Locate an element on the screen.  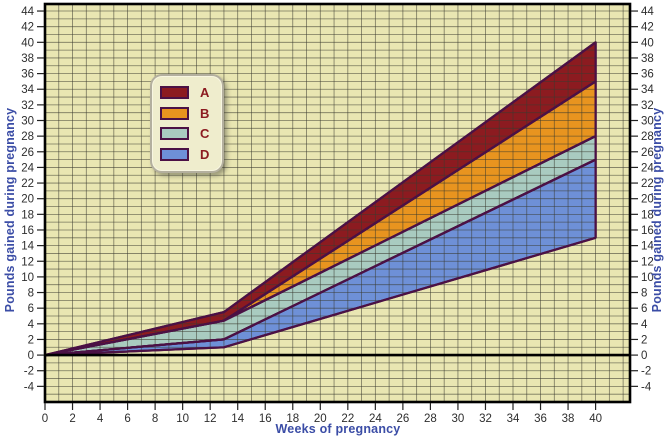
y-tick-label-right: 40 is located at coordinates (647, 43).